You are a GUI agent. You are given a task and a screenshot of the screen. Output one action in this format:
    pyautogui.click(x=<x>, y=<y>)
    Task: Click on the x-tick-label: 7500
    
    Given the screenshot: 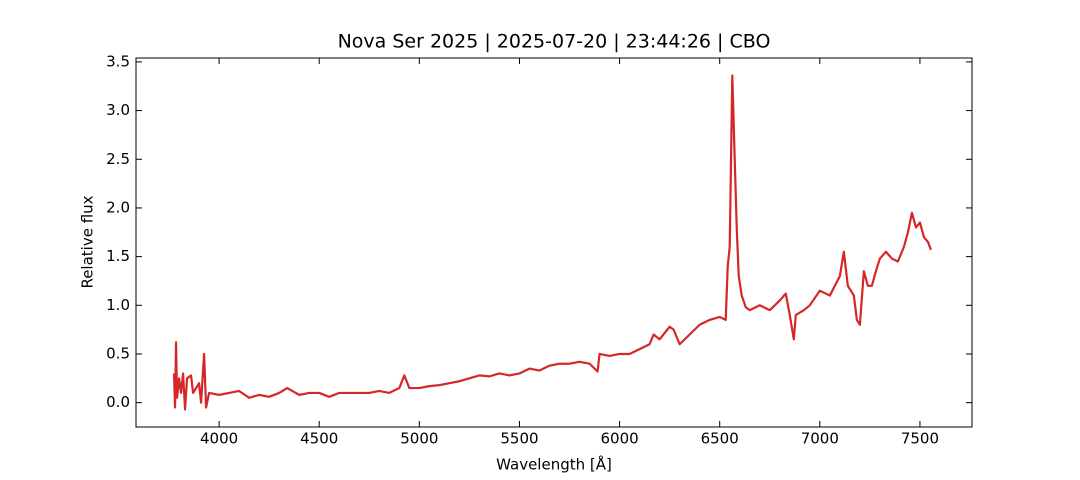 What is the action you would take?
    pyautogui.click(x=920, y=439)
    